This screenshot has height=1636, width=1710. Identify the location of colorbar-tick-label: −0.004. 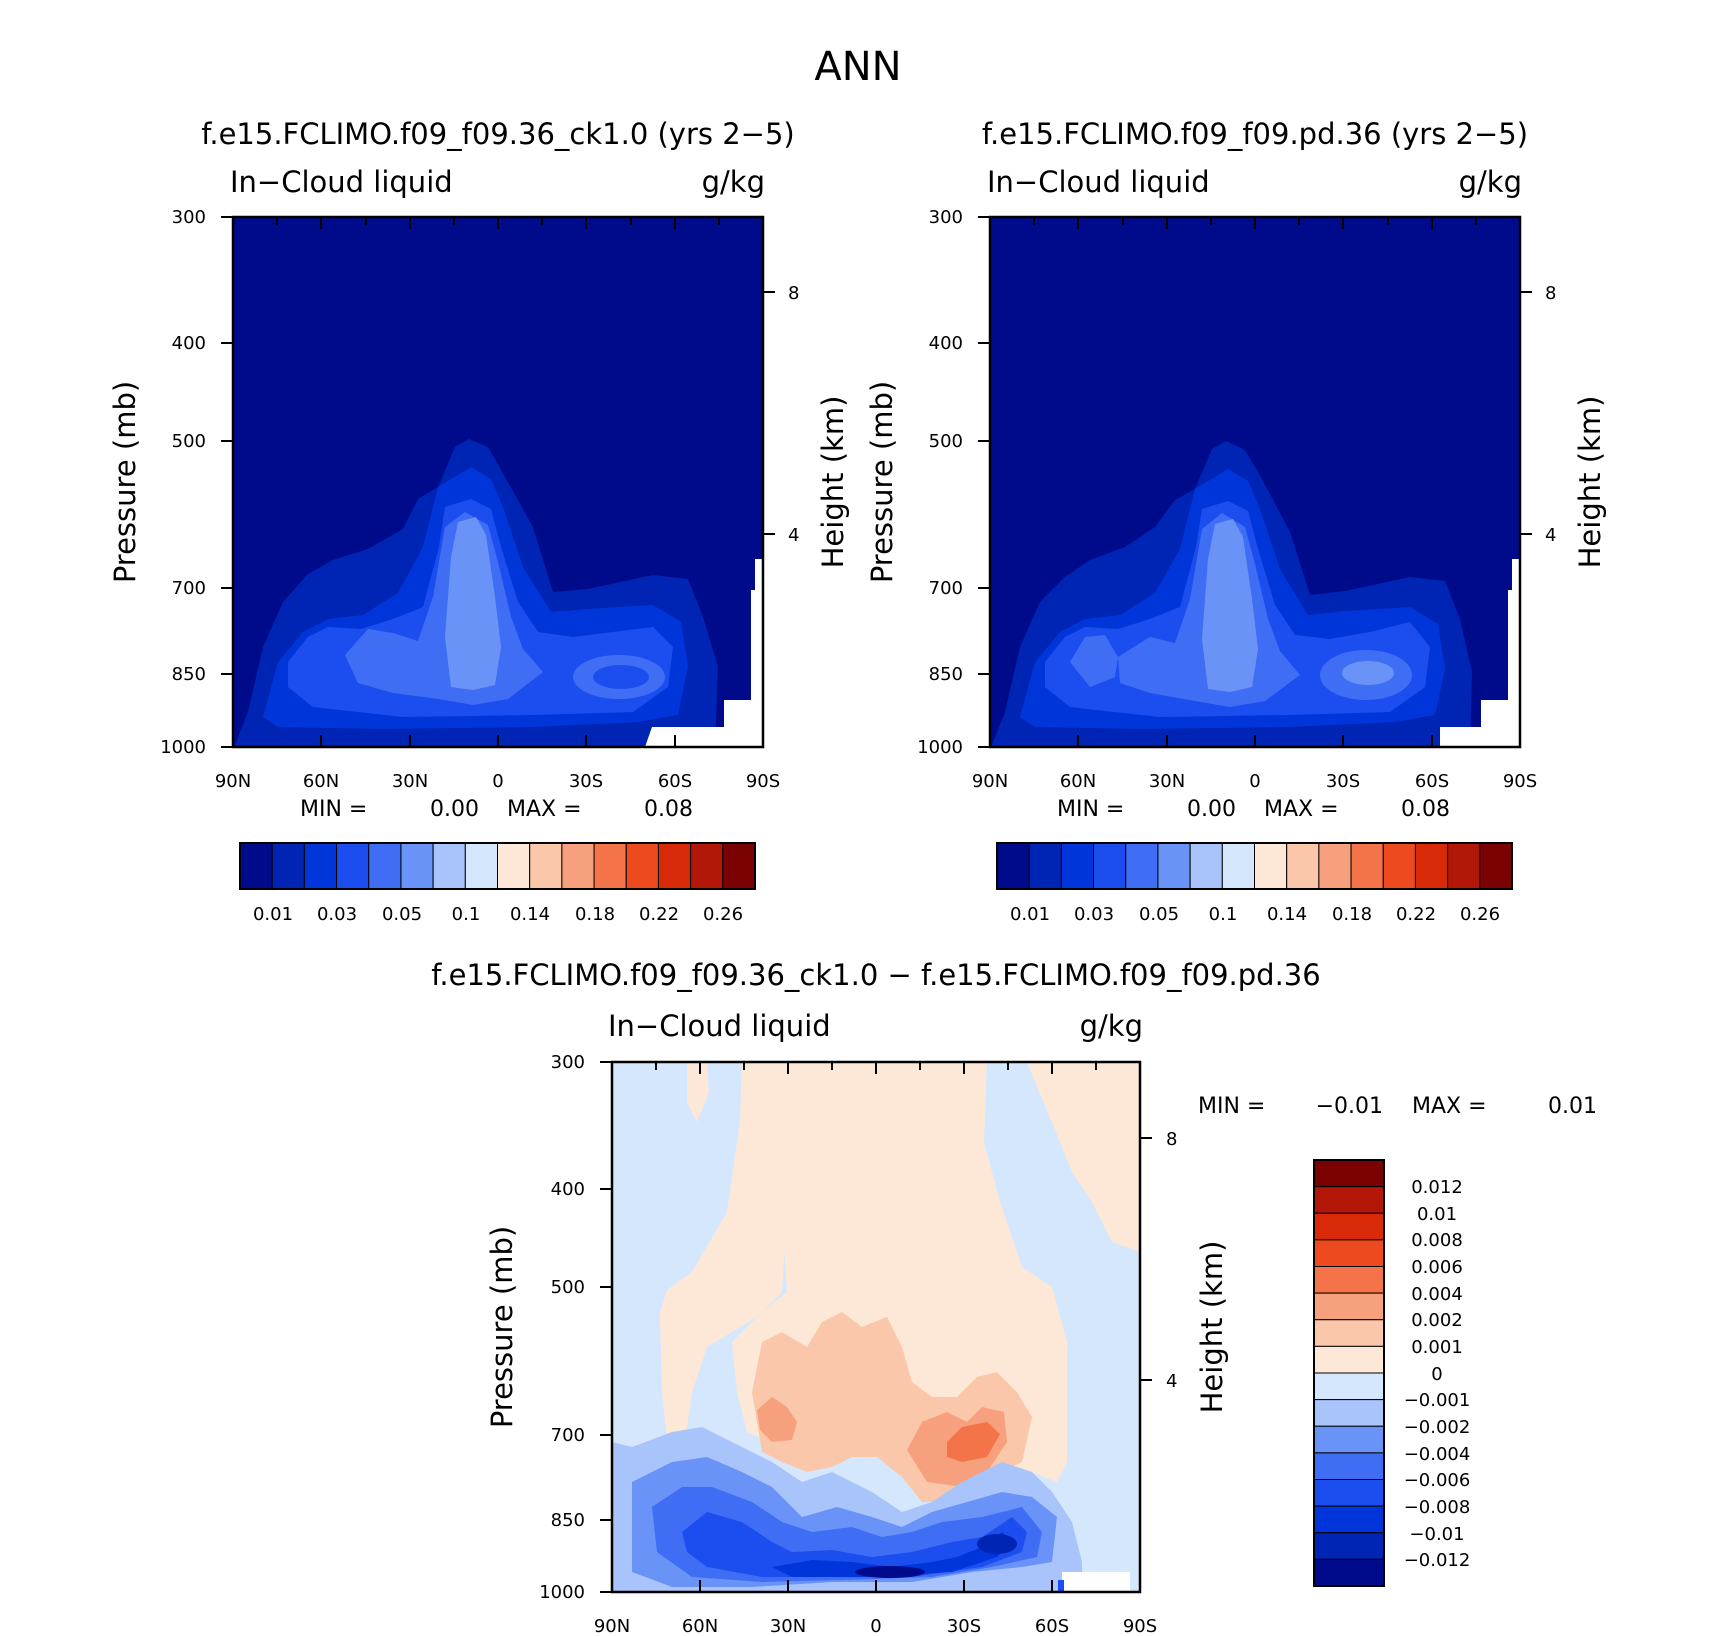
(1437, 1454).